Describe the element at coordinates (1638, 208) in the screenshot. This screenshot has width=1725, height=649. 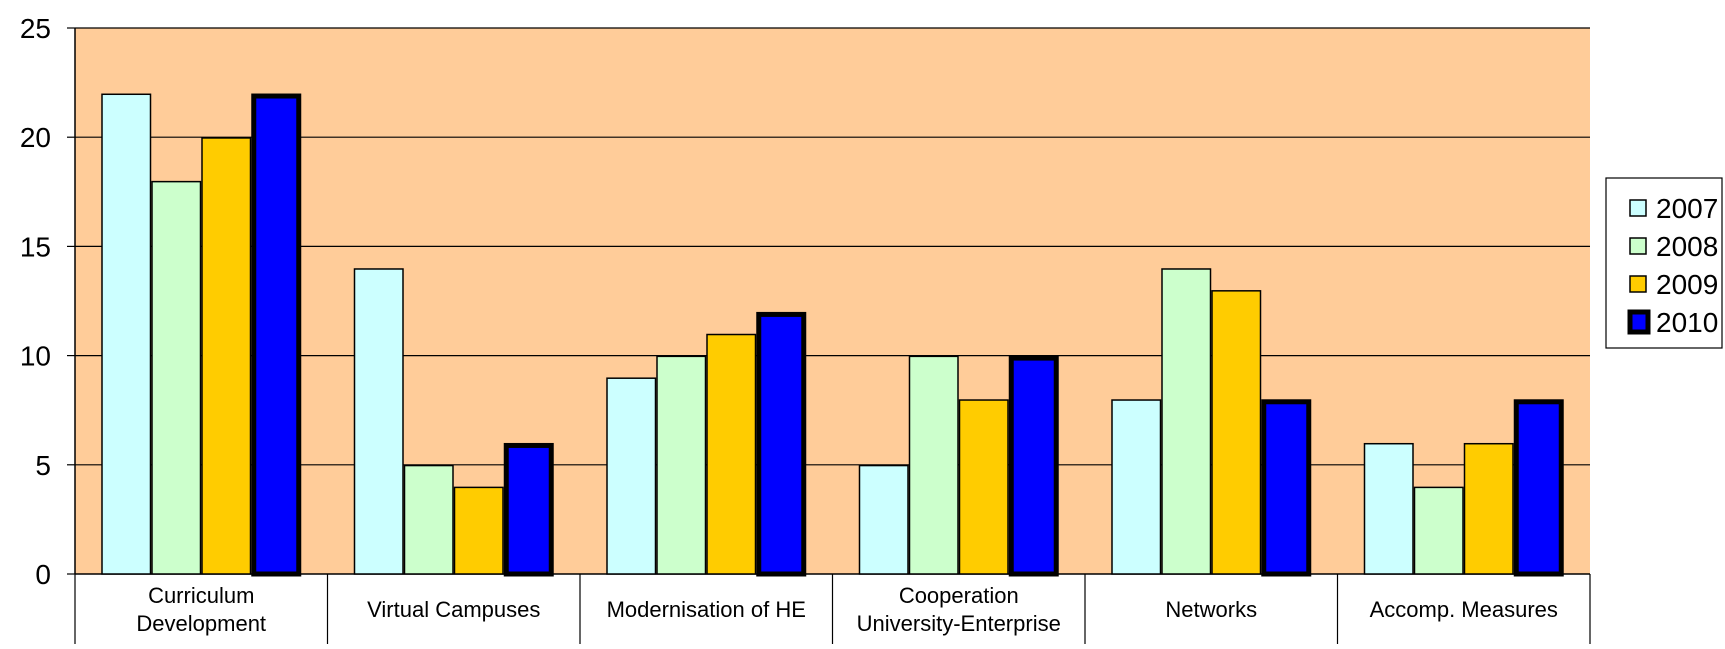
I see `legend-swatch-2007` at that location.